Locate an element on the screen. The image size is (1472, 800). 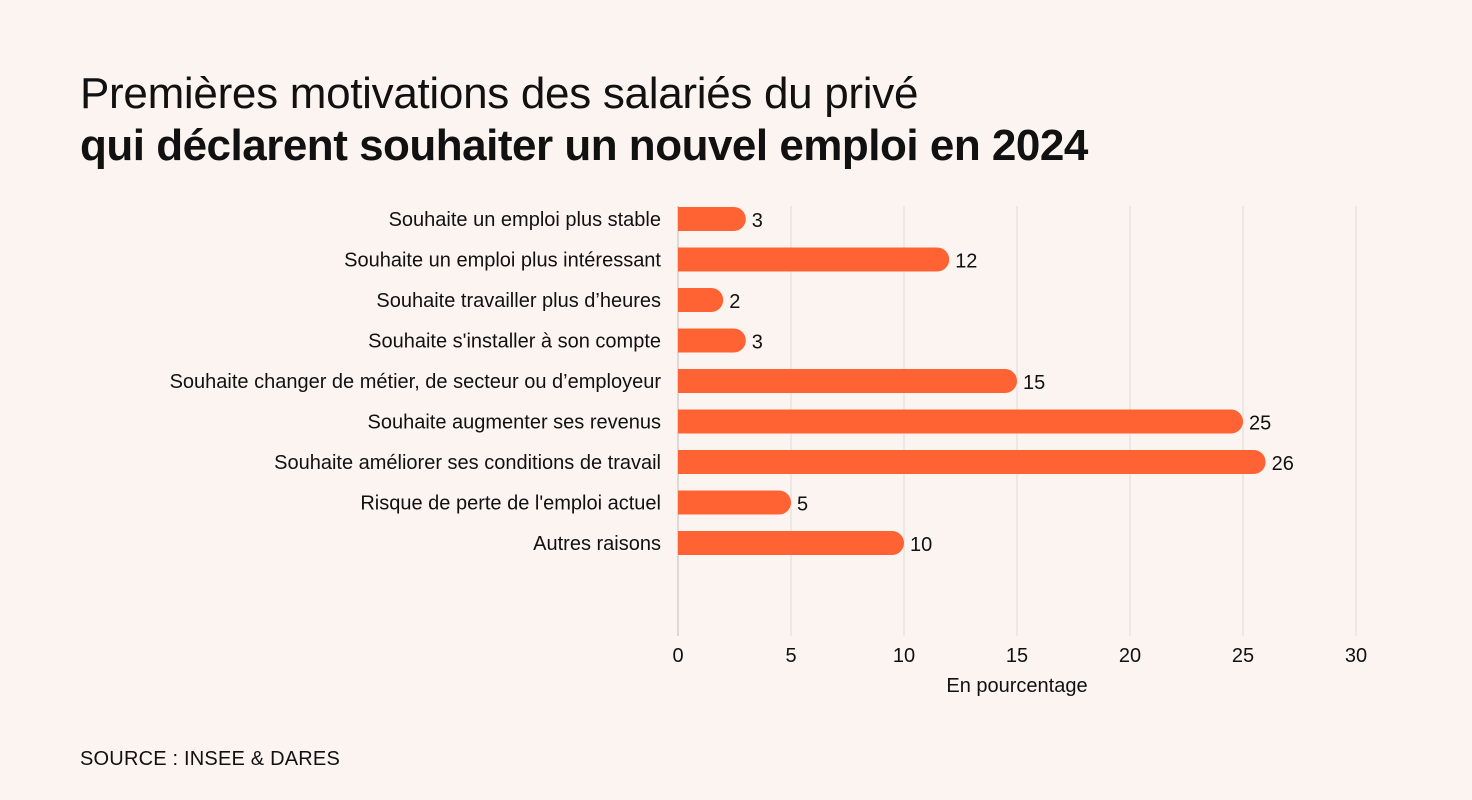
category-label: Autres raisons is located at coordinates (597, 544).